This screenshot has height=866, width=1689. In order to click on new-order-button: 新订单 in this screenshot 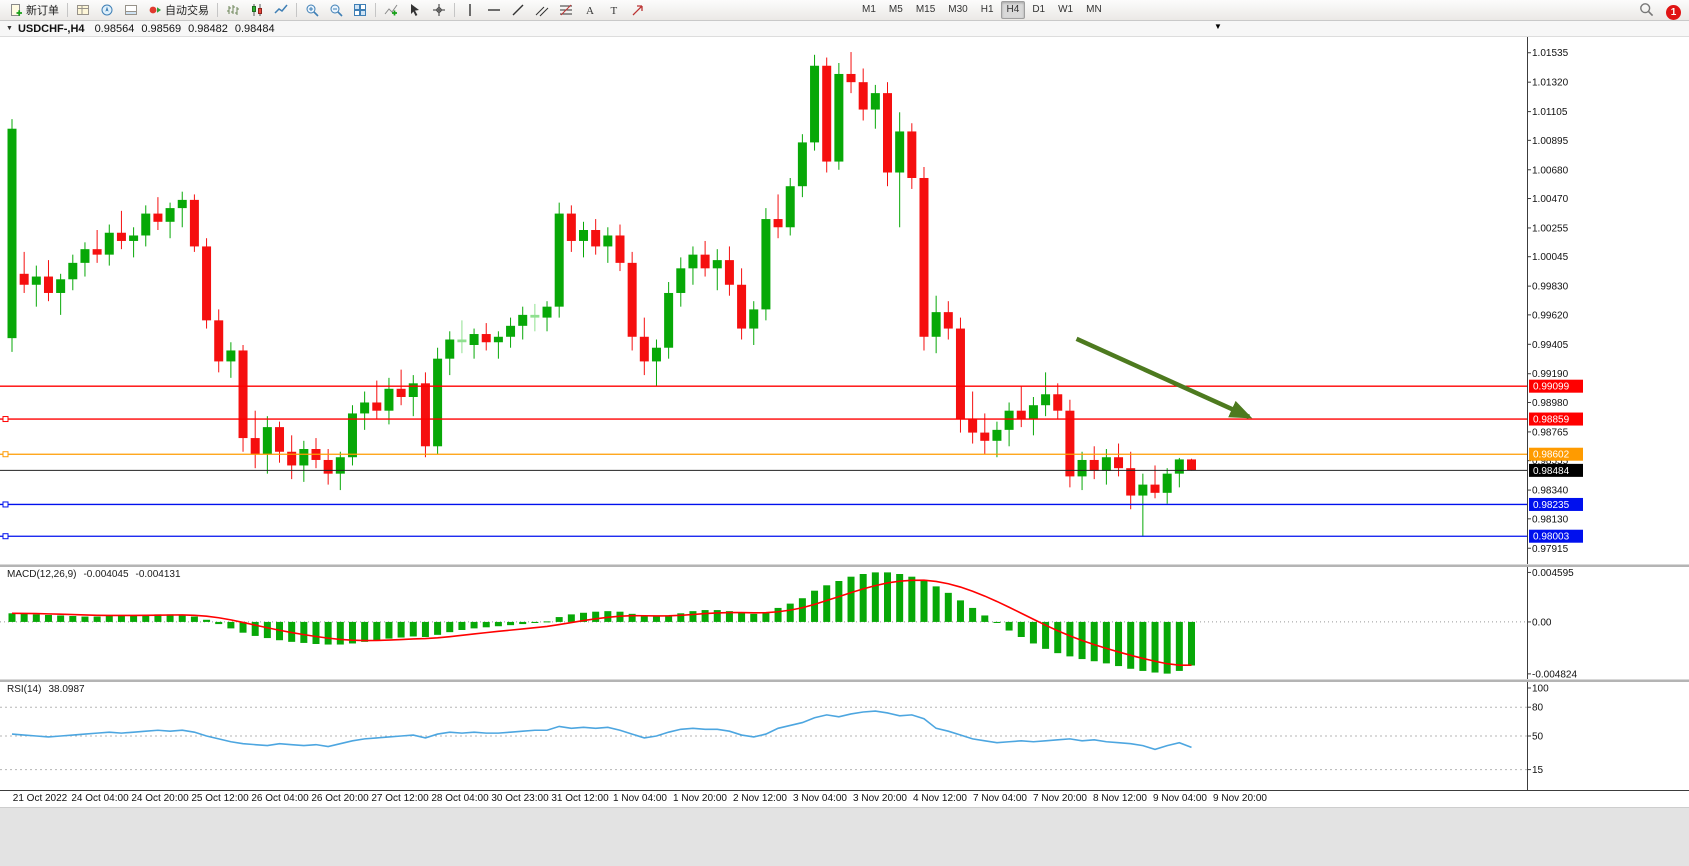, I will do `click(34, 10)`.